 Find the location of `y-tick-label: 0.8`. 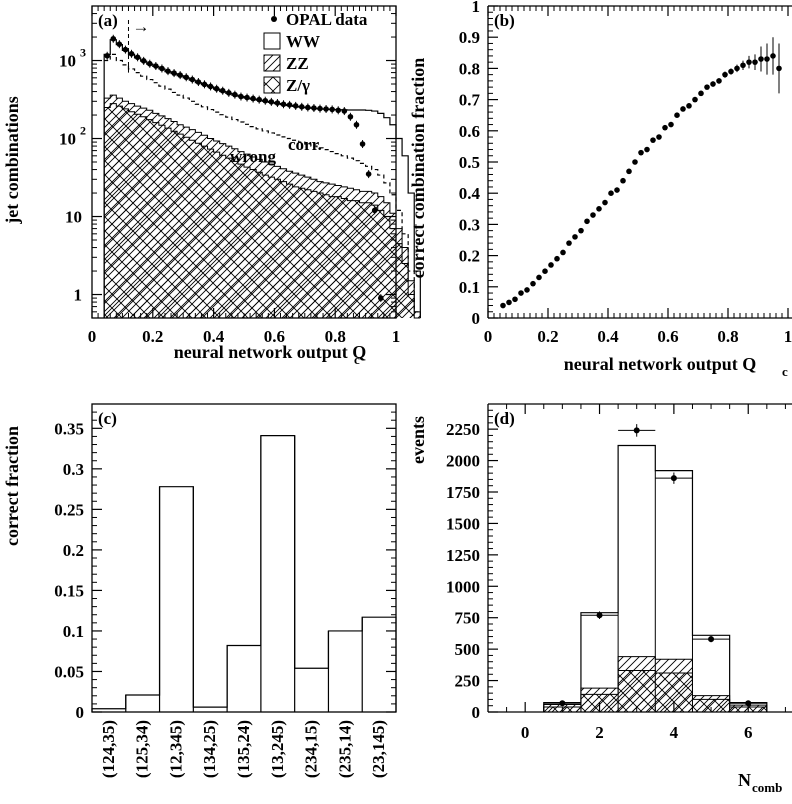

y-tick-label: 0.8 is located at coordinates (469, 68).